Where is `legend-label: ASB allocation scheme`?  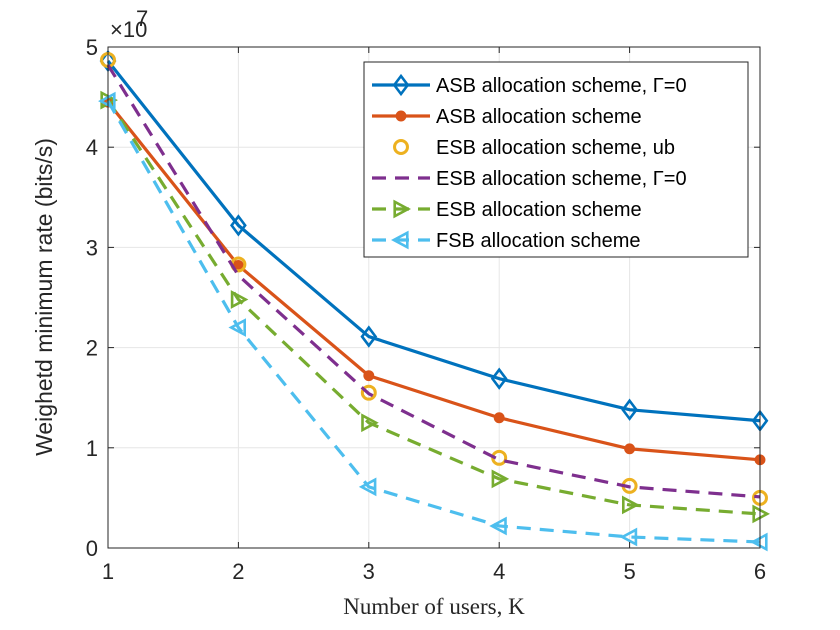
legend-label: ASB allocation scheme is located at coordinates (539, 117).